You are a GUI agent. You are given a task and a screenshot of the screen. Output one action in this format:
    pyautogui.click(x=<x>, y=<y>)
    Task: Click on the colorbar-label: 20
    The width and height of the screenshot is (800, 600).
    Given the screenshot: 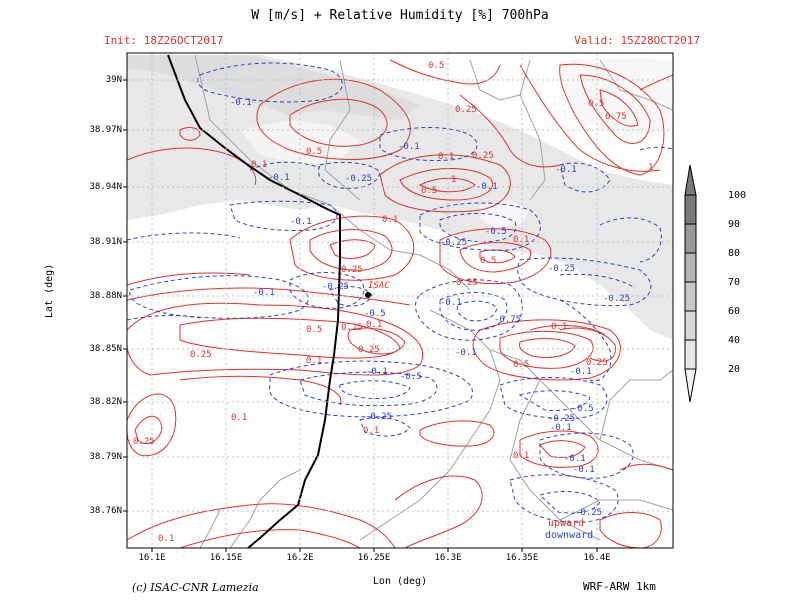 What is the action you would take?
    pyautogui.click(x=734, y=369)
    